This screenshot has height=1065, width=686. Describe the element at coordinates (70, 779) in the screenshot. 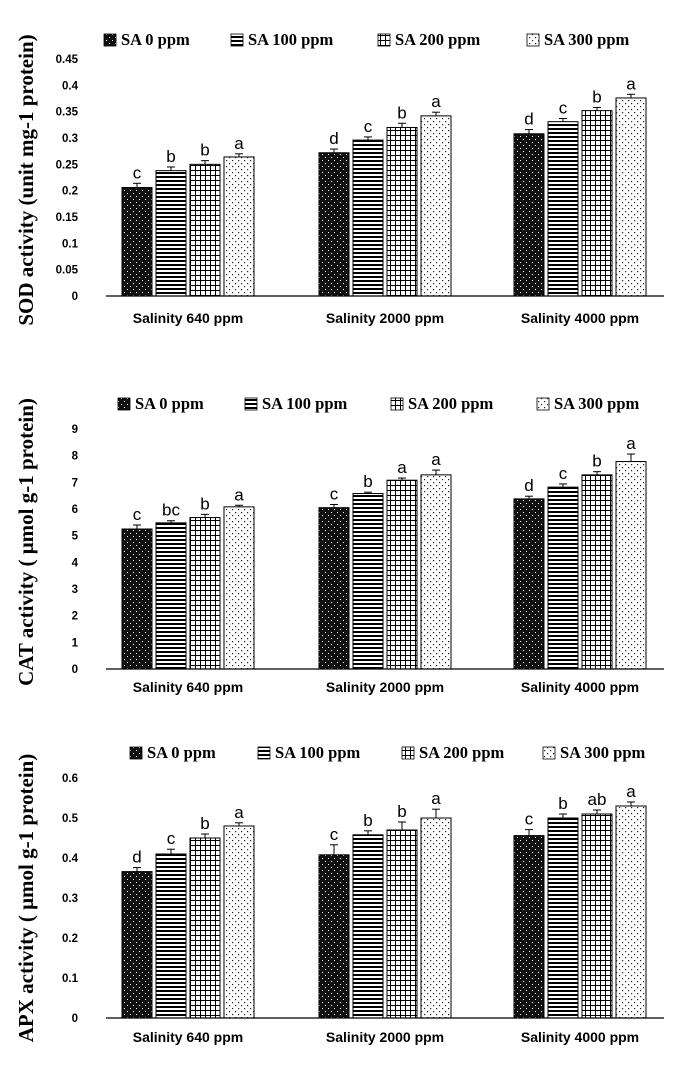

I see `y-tick-label: 0.6` at that location.